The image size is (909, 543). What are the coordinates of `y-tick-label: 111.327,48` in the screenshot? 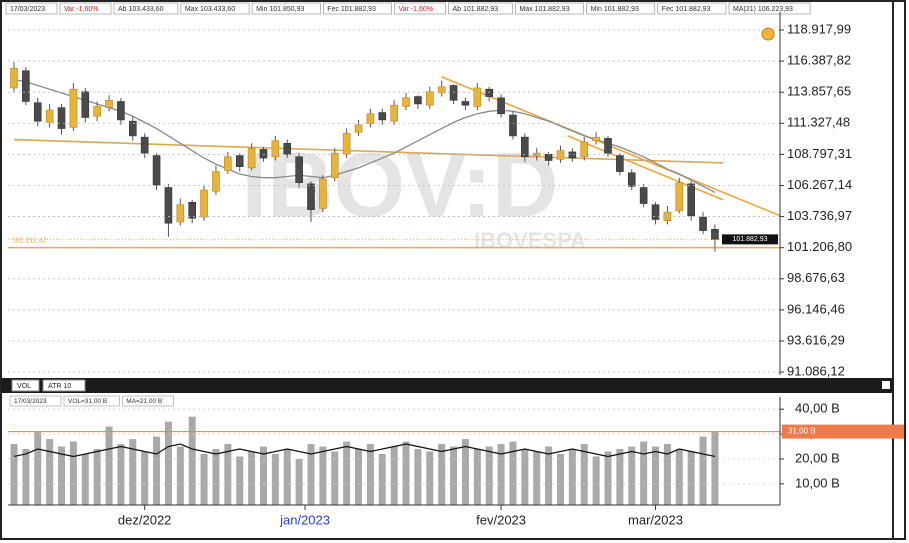 It's located at (818, 122).